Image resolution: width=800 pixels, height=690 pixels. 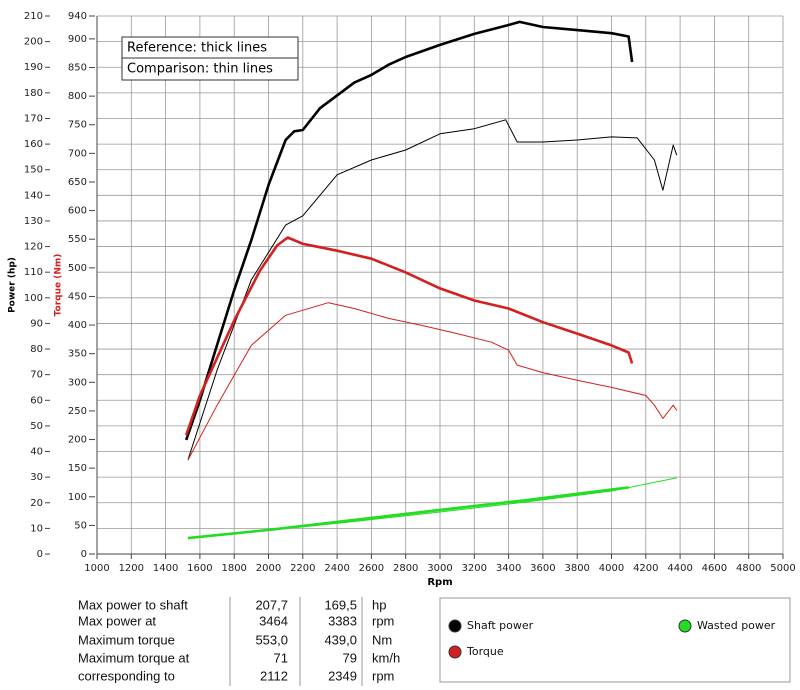 What do you see at coordinates (165, 568) in the screenshot?
I see `x-tick-label: 1400` at bounding box center [165, 568].